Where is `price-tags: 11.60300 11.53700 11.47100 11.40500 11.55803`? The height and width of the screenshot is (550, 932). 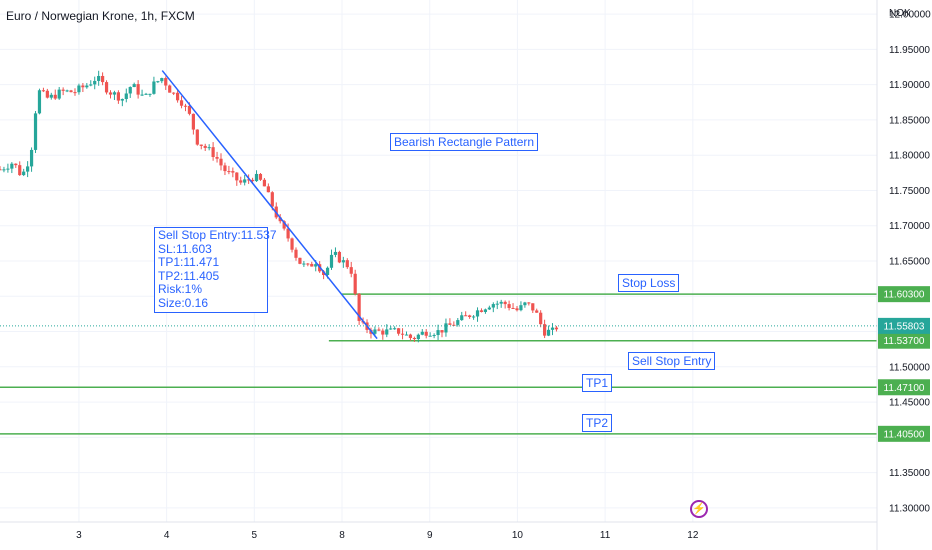 price-tags: 11.60300 11.53700 11.47100 11.40500 11.55803 is located at coordinates (904, 364).